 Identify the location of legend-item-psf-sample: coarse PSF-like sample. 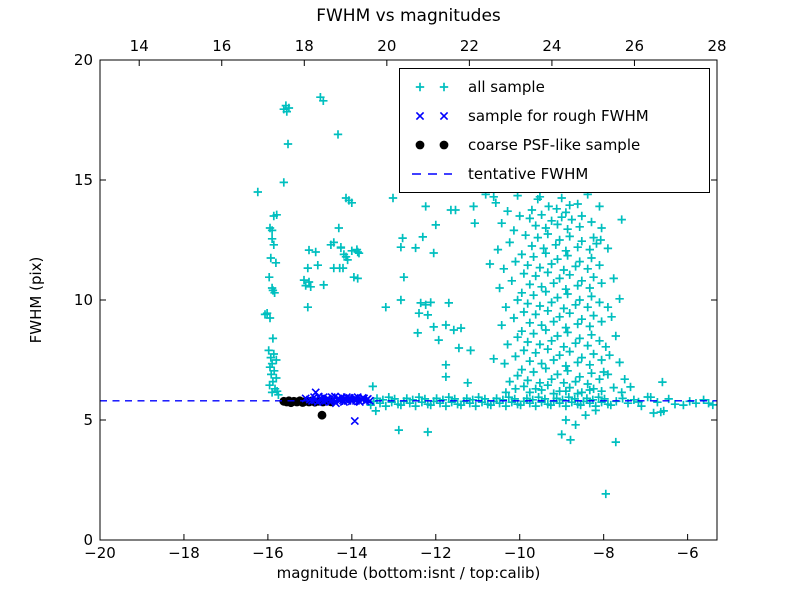
(554, 145).